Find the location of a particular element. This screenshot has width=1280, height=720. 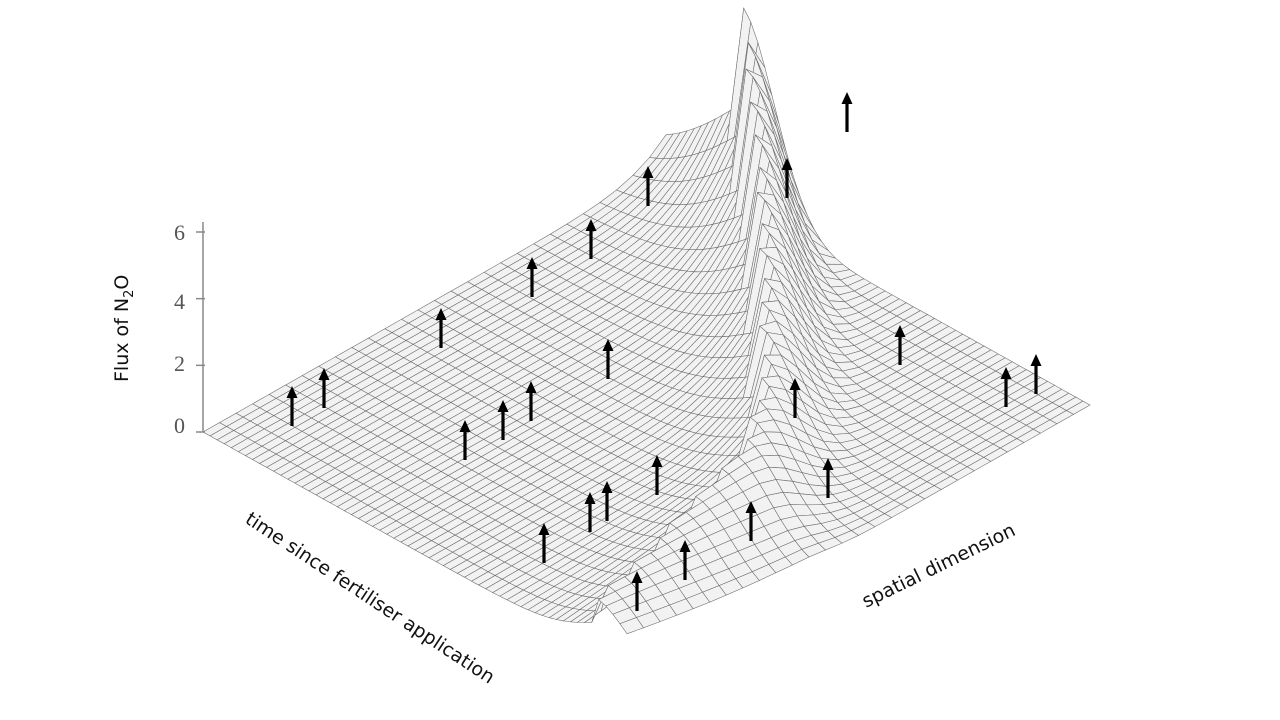

z-tick-label: 6 is located at coordinates (179, 232).